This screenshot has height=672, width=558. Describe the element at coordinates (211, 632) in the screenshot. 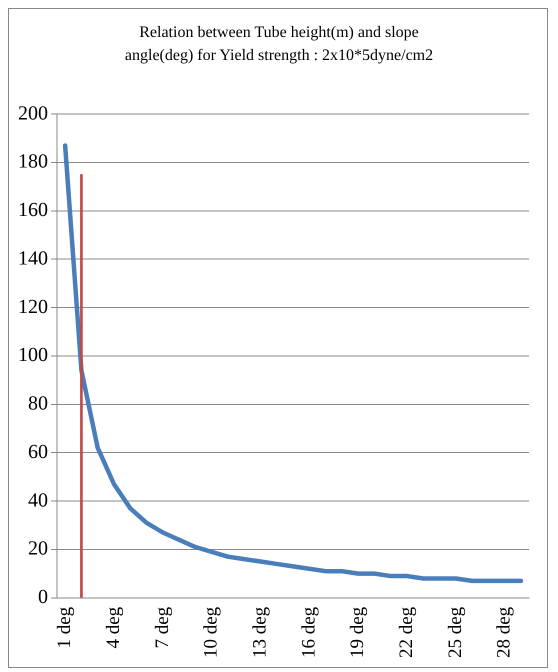

I see `x-tick-label: 10 deg` at that location.